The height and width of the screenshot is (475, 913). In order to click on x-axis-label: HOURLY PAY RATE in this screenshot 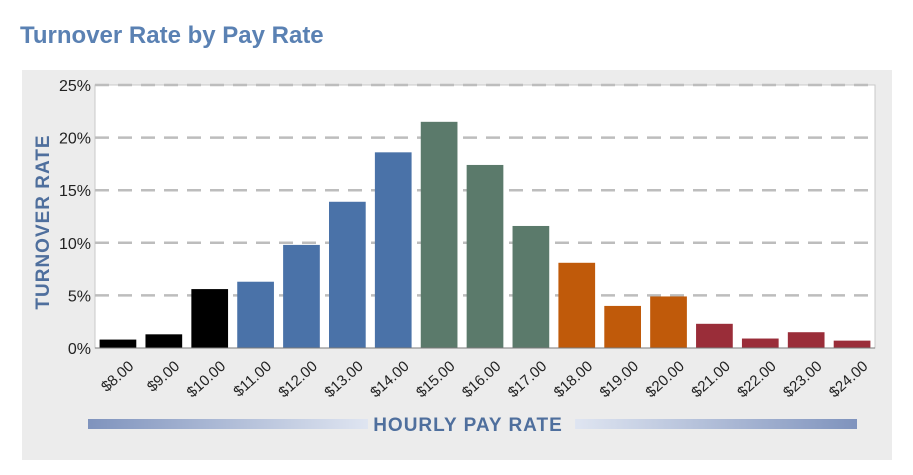, I will do `click(468, 425)`.